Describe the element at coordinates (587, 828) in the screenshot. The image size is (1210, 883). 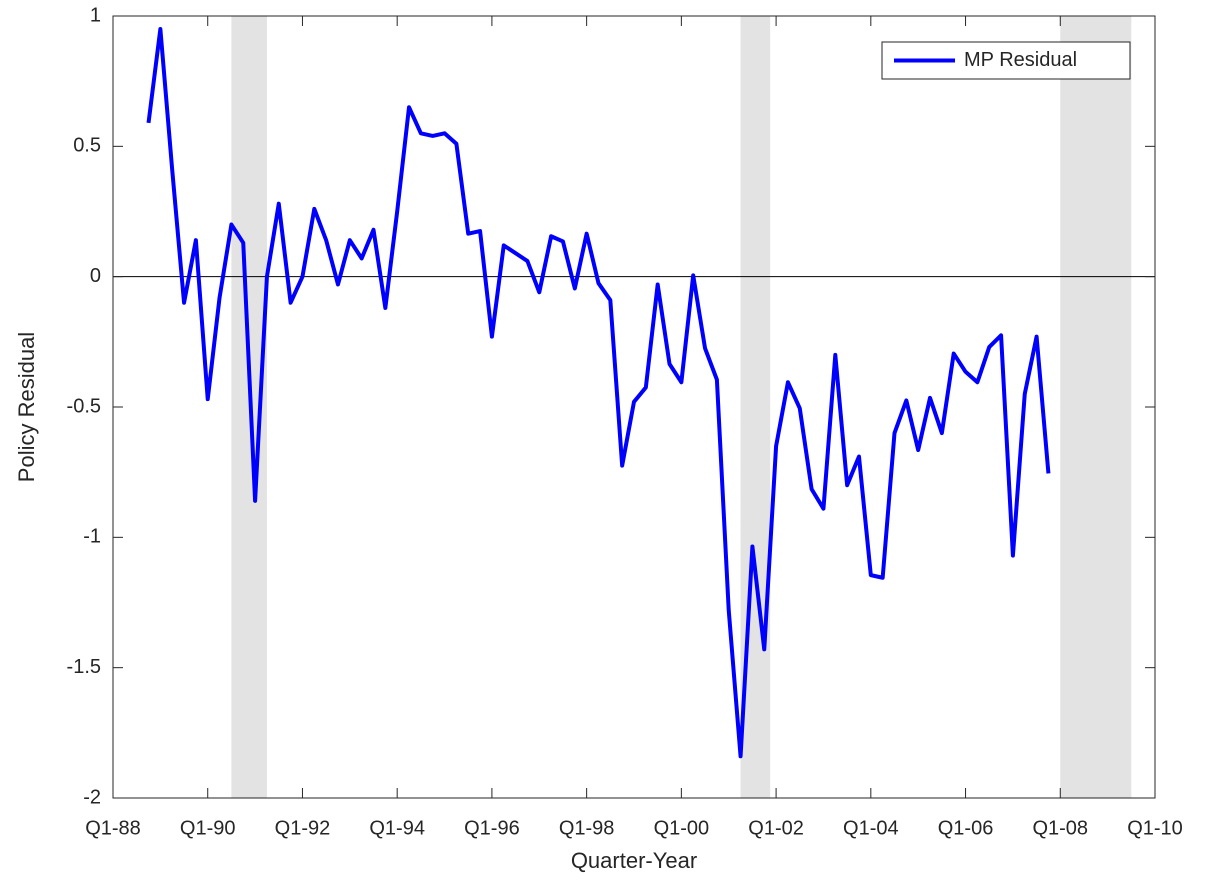
I see `x-tick-label: Q1-98` at that location.